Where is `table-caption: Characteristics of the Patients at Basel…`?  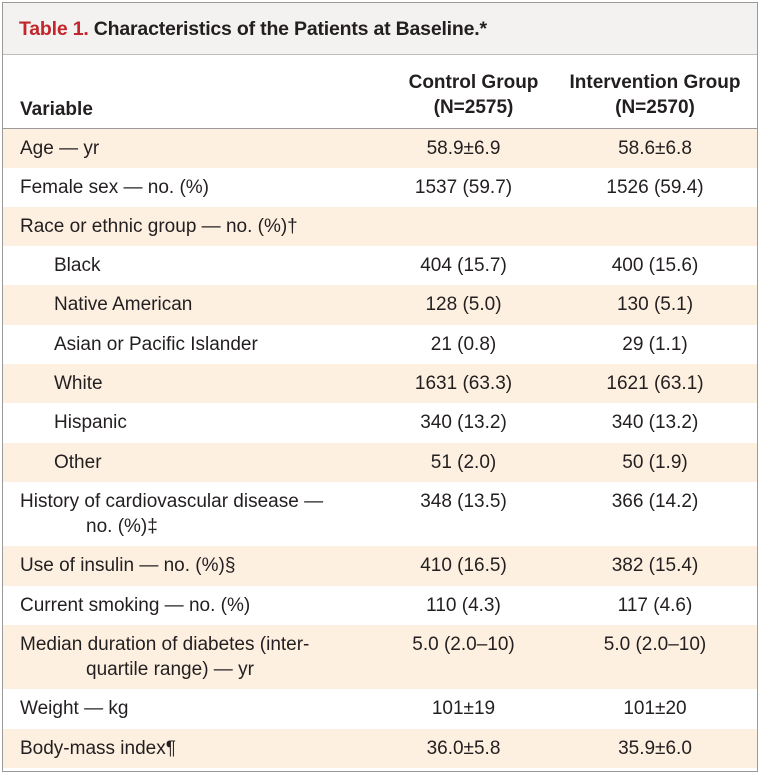 table-caption: Characteristics of the Patients at Basel… is located at coordinates (290, 29).